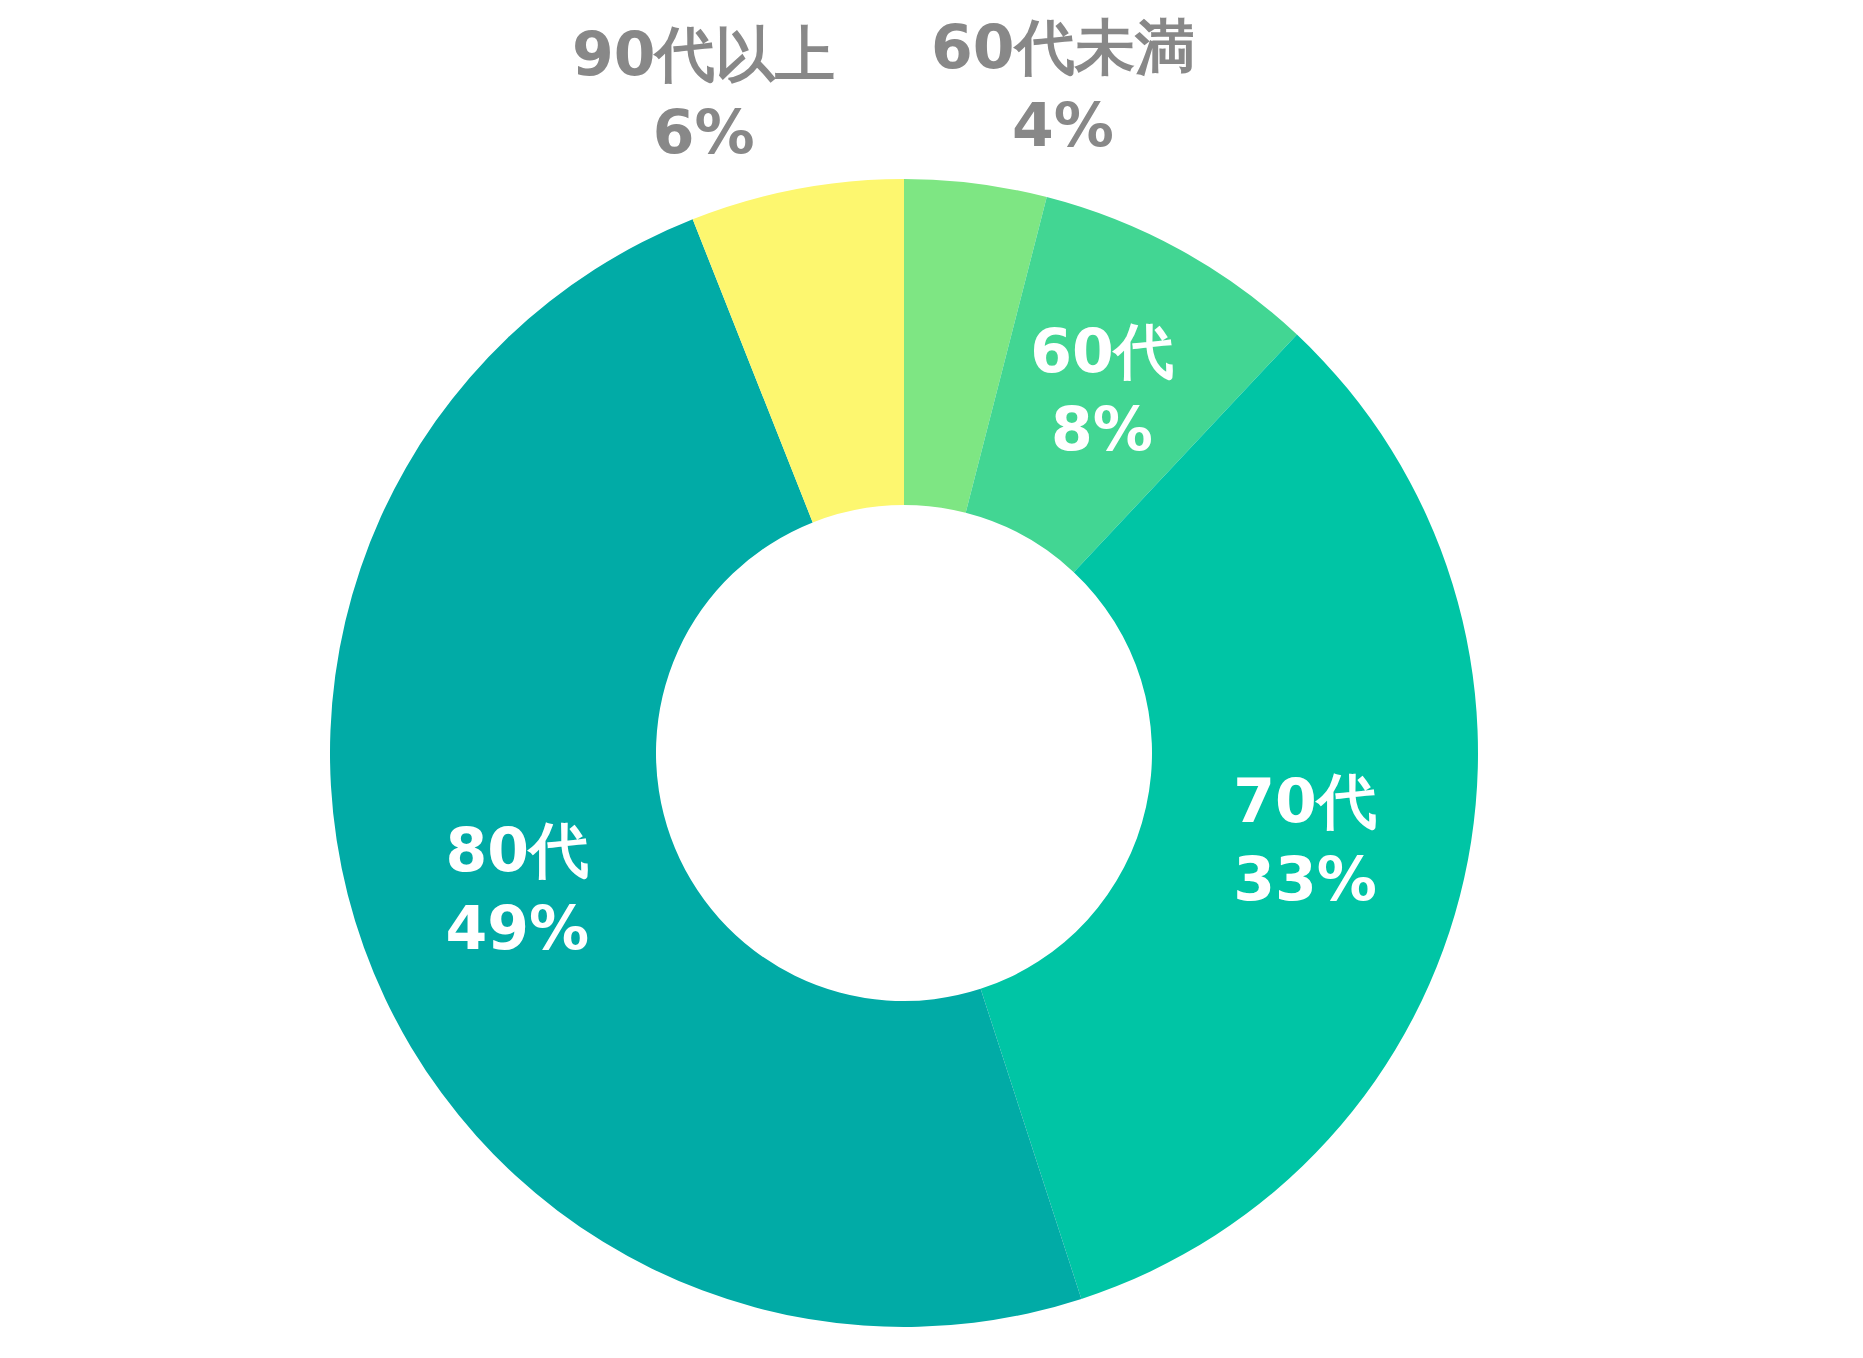 This screenshot has height=1358, width=1863. I want to click on data-label: 33%, so click(1305, 878).